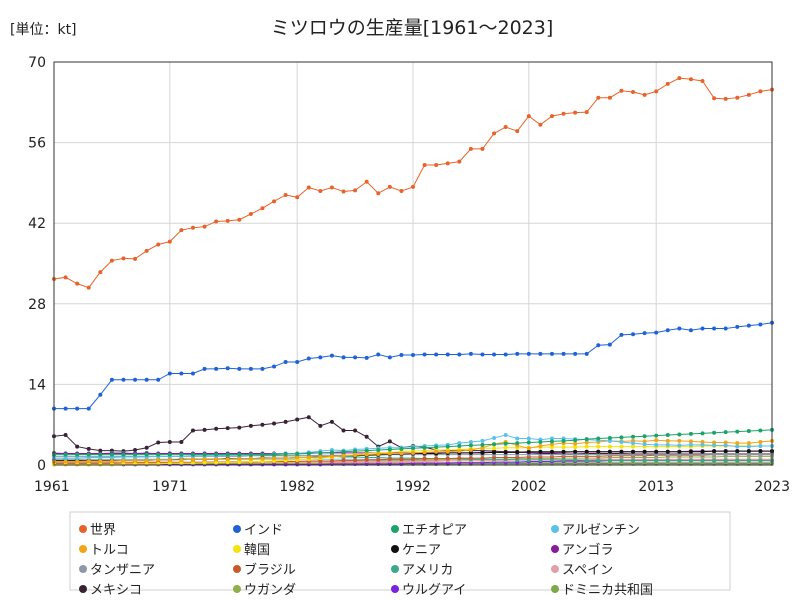 This screenshot has width=800, height=600. What do you see at coordinates (429, 530) in the screenshot?
I see `legend-item: エチオピア` at bounding box center [429, 530].